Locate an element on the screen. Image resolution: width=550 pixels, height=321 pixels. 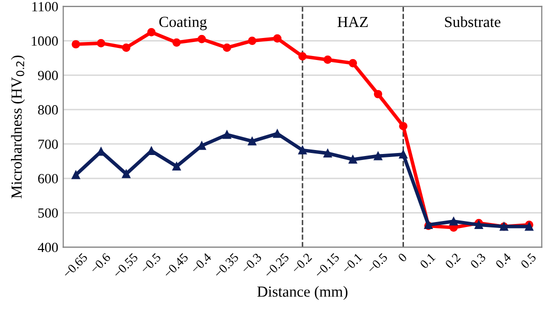
x-tick-label: −0.3 is located at coordinates (251, 263).